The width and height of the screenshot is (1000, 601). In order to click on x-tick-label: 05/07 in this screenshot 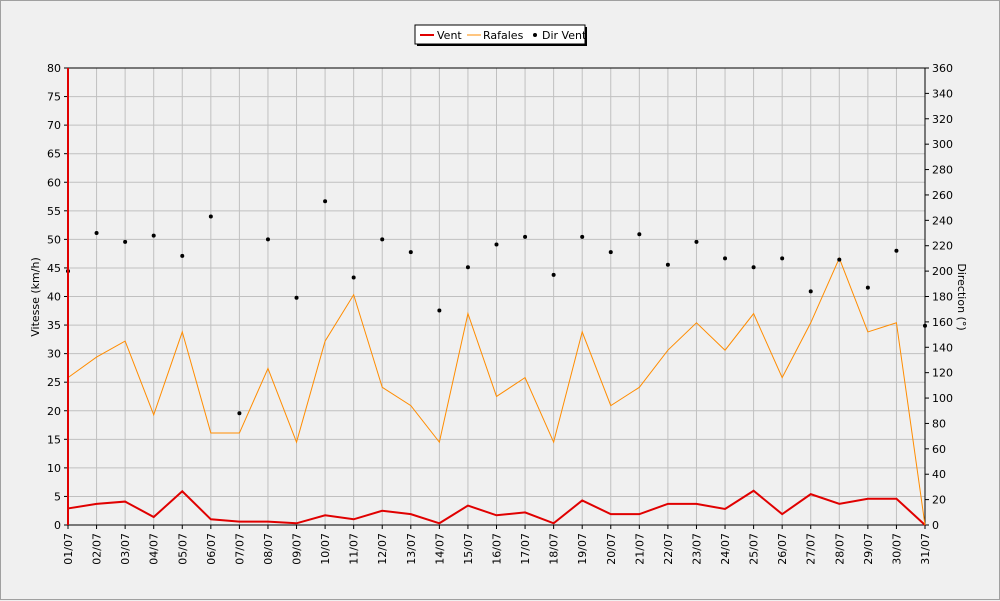, I will do `click(182, 549)`.